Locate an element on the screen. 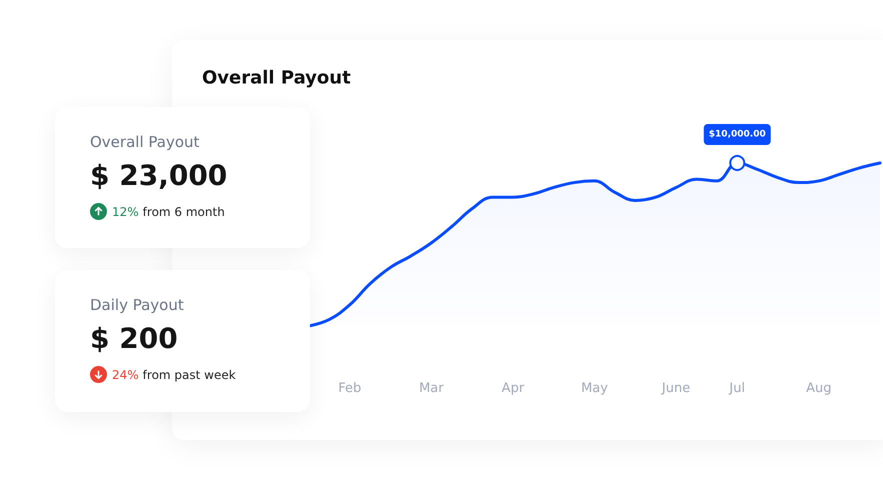 The height and width of the screenshot is (481, 883). text: from past week is located at coordinates (189, 375).